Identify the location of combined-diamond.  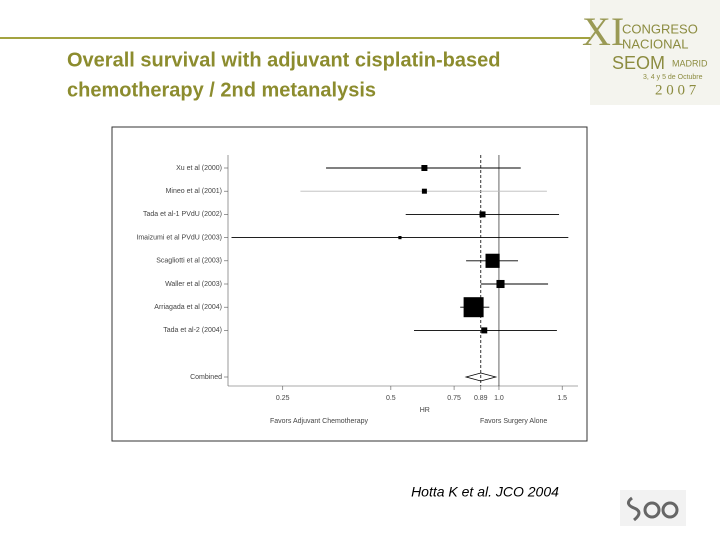
(481, 377).